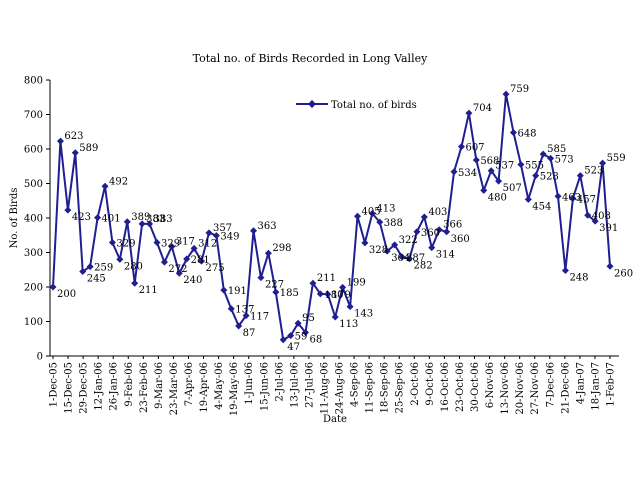  Describe the element at coordinates (316, 340) in the screenshot. I see `data-label: 68` at that location.